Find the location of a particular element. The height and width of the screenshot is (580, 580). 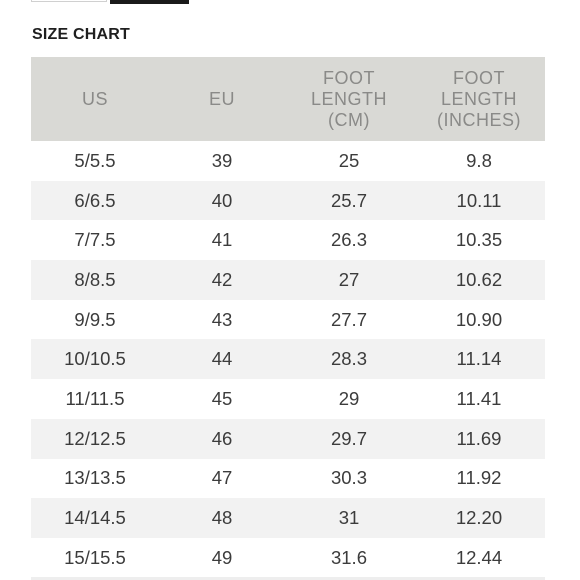

cell-cm: 30.3 is located at coordinates (348, 478).